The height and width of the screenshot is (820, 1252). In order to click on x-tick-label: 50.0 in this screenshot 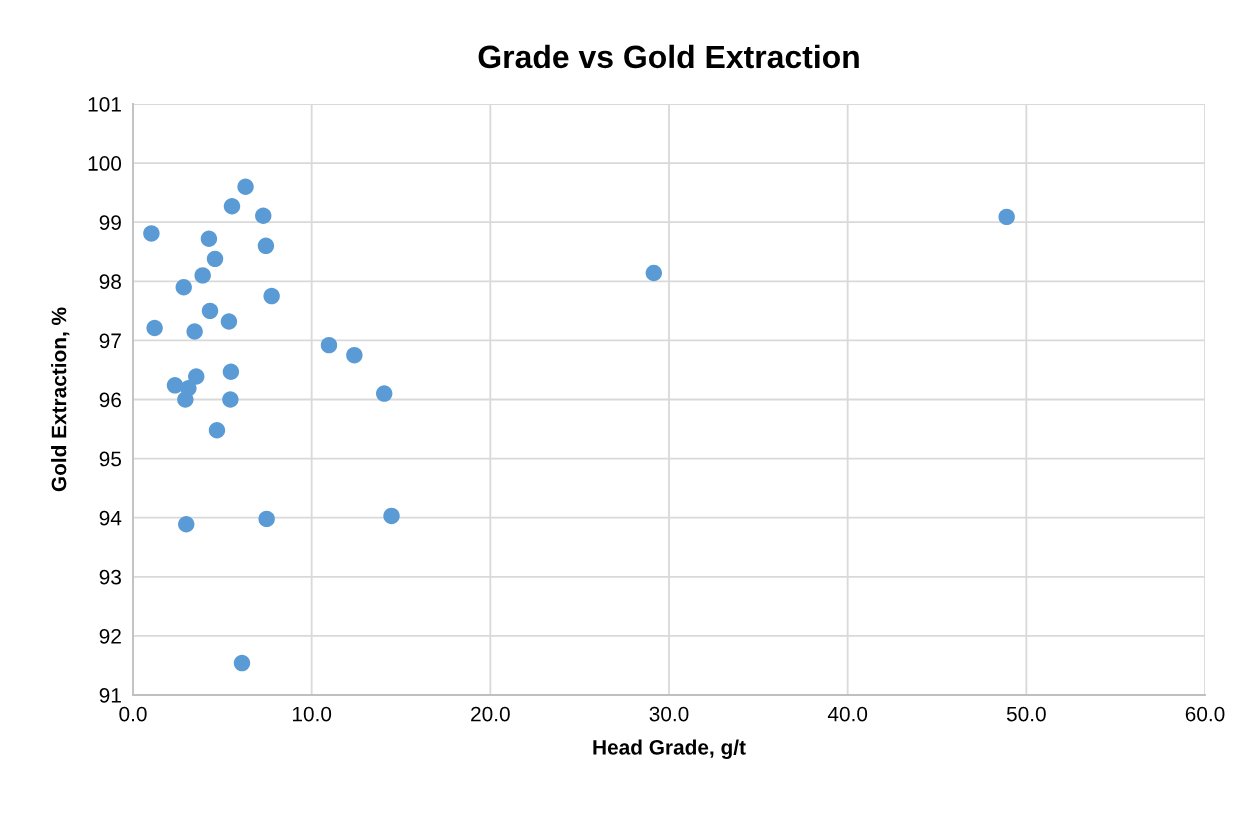, I will do `click(1026, 714)`.